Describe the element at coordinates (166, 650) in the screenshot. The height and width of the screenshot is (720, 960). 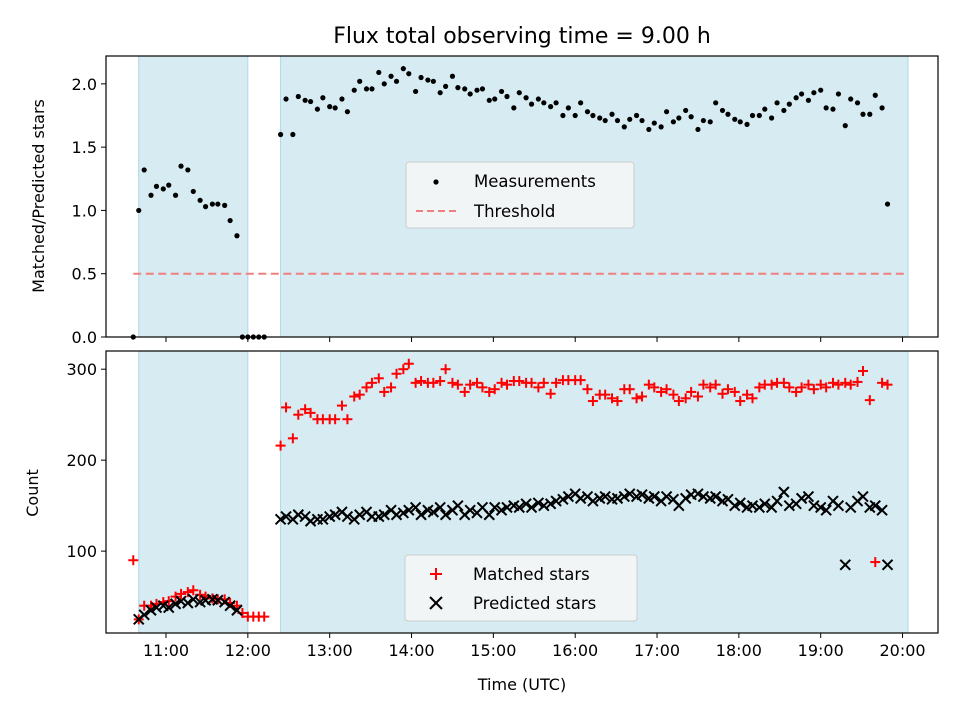
I see `x-tick-label: 11:00` at that location.